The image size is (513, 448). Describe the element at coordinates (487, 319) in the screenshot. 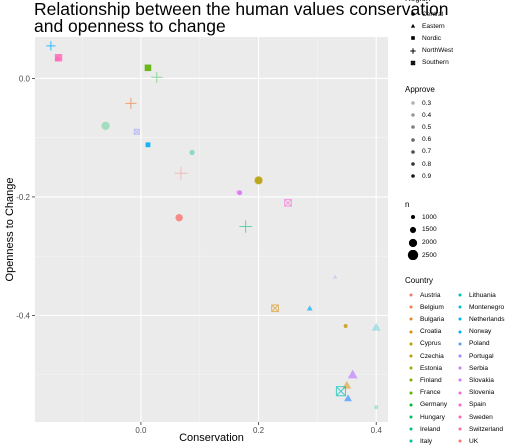

I see `legend-label: Netherlands` at that location.